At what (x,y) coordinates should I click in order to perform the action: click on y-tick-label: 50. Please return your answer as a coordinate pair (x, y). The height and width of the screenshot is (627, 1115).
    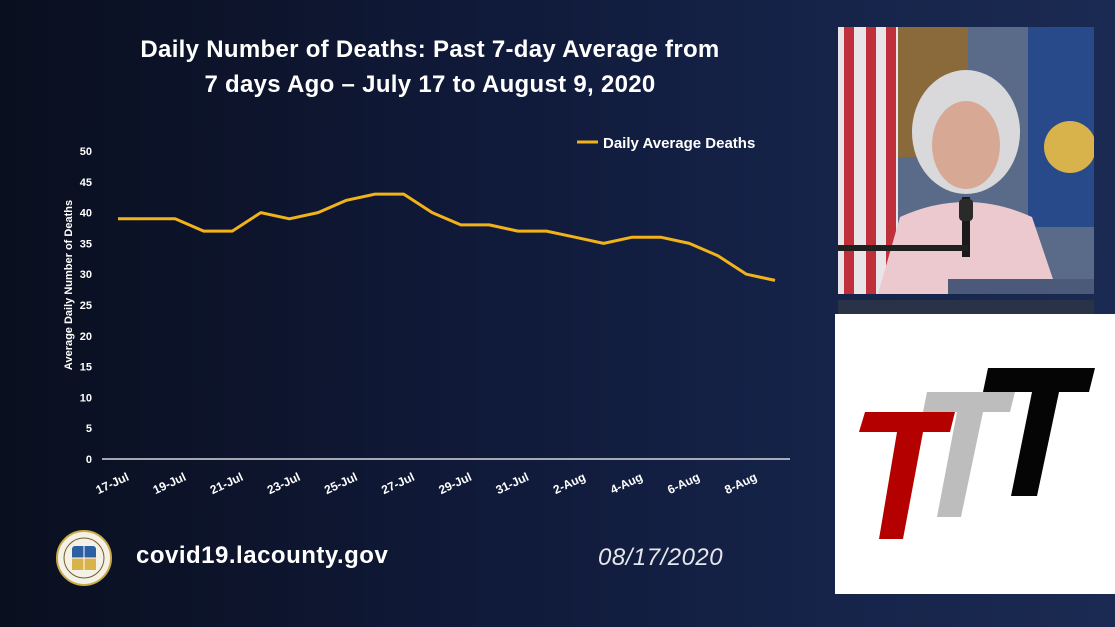
    Looking at the image, I should click on (86, 152).